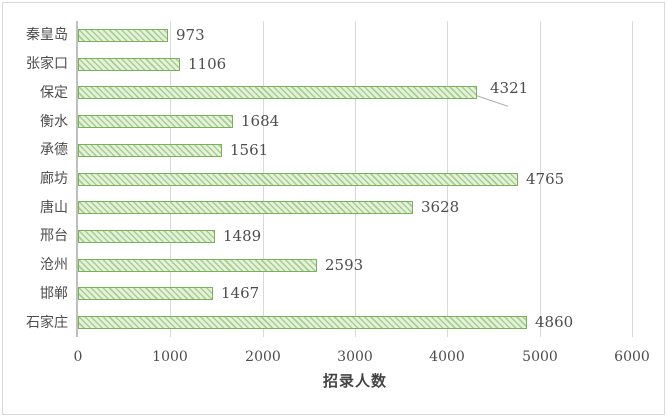 This screenshot has height=419, width=667. What do you see at coordinates (78, 357) in the screenshot?
I see `x-tick-label-0: 0` at bounding box center [78, 357].